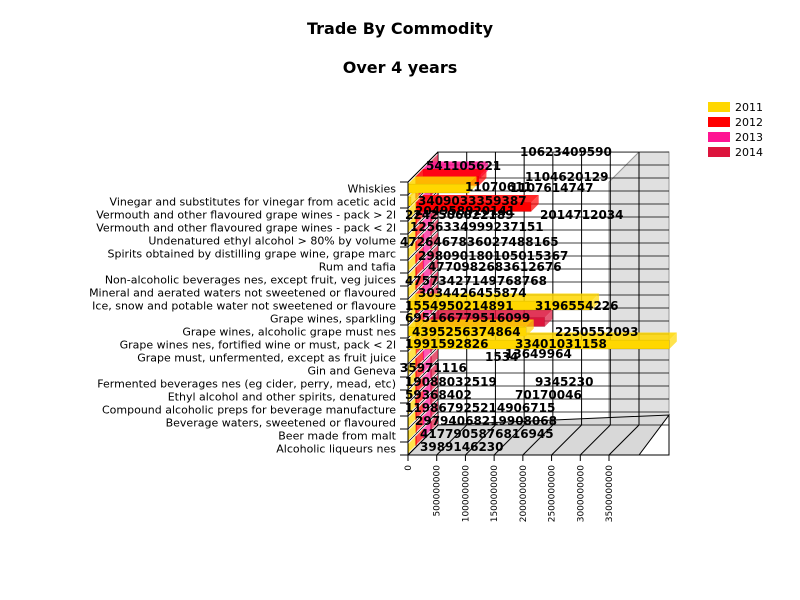  Describe the element at coordinates (552, 188) in the screenshot. I see `data-label: 1107614747` at that location.